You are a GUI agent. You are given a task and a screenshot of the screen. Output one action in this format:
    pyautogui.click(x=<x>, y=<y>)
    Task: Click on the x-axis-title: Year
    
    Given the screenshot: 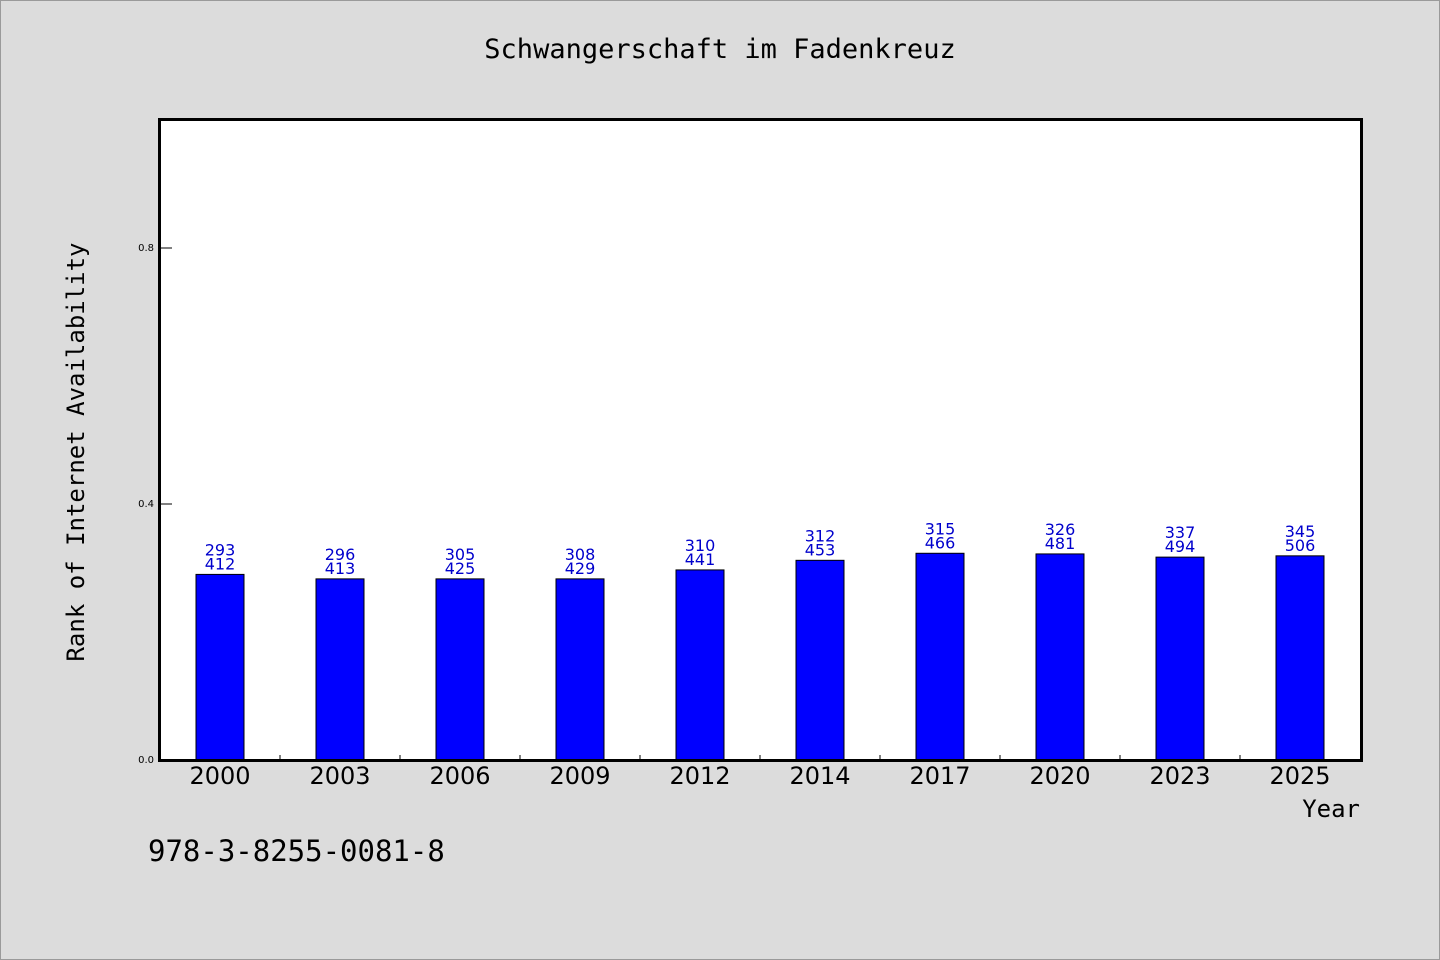 What is the action you would take?
    pyautogui.click(x=1331, y=809)
    